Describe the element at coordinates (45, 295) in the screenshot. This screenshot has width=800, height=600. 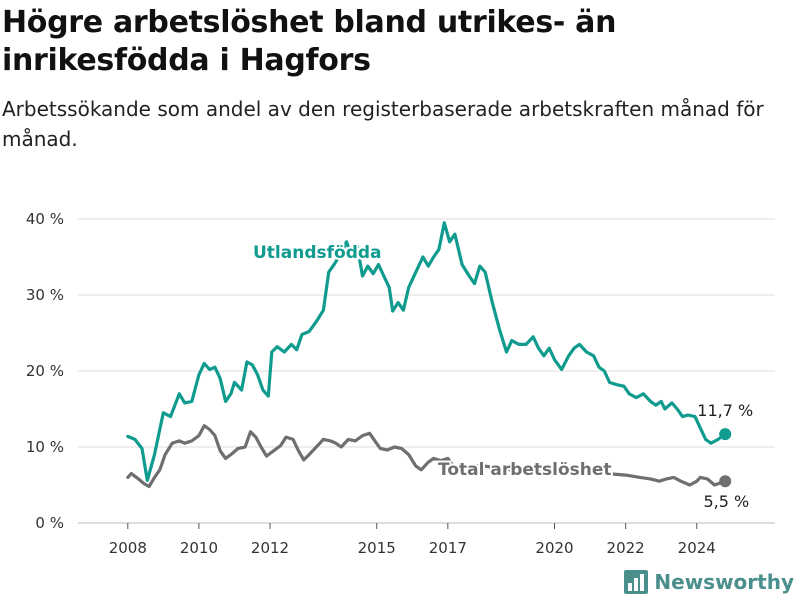
I see `y-tick-label: 30 %` at that location.